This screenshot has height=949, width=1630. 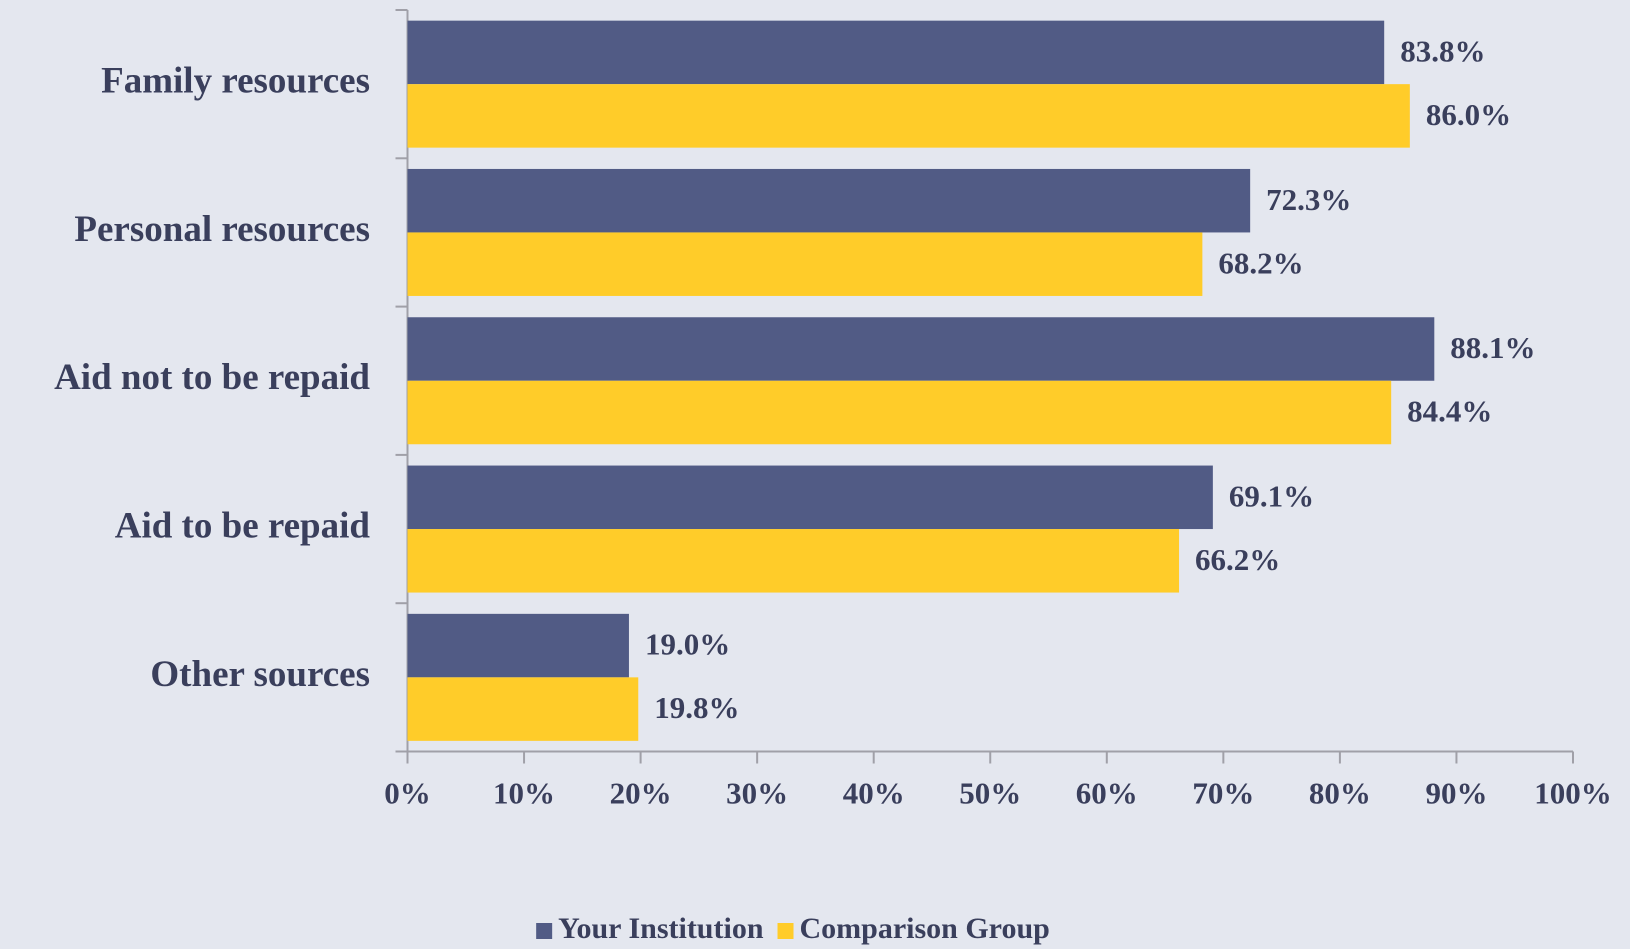 I want to click on x-tick-label: 40%, so click(x=874, y=793).